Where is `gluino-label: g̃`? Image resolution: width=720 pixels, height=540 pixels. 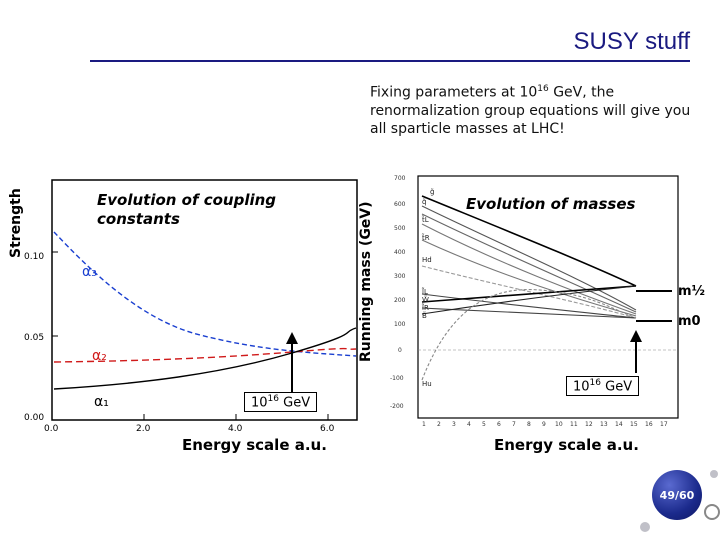
gluino-label: g̃ is located at coordinates (432, 192).